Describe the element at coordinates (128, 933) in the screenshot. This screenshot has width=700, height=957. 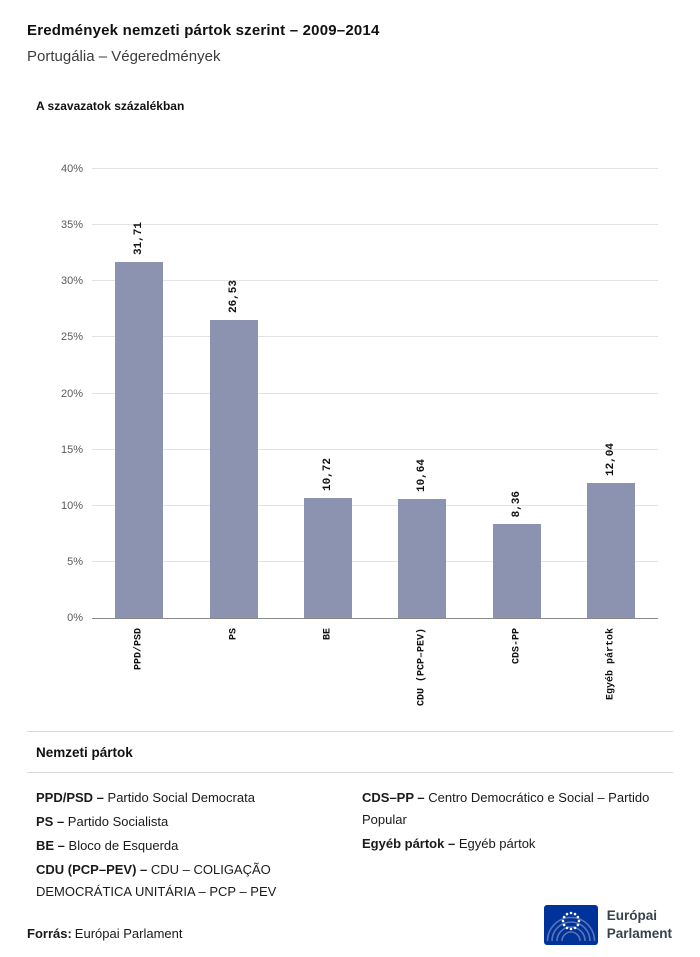
I see `source-value: Európai Parlament` at that location.